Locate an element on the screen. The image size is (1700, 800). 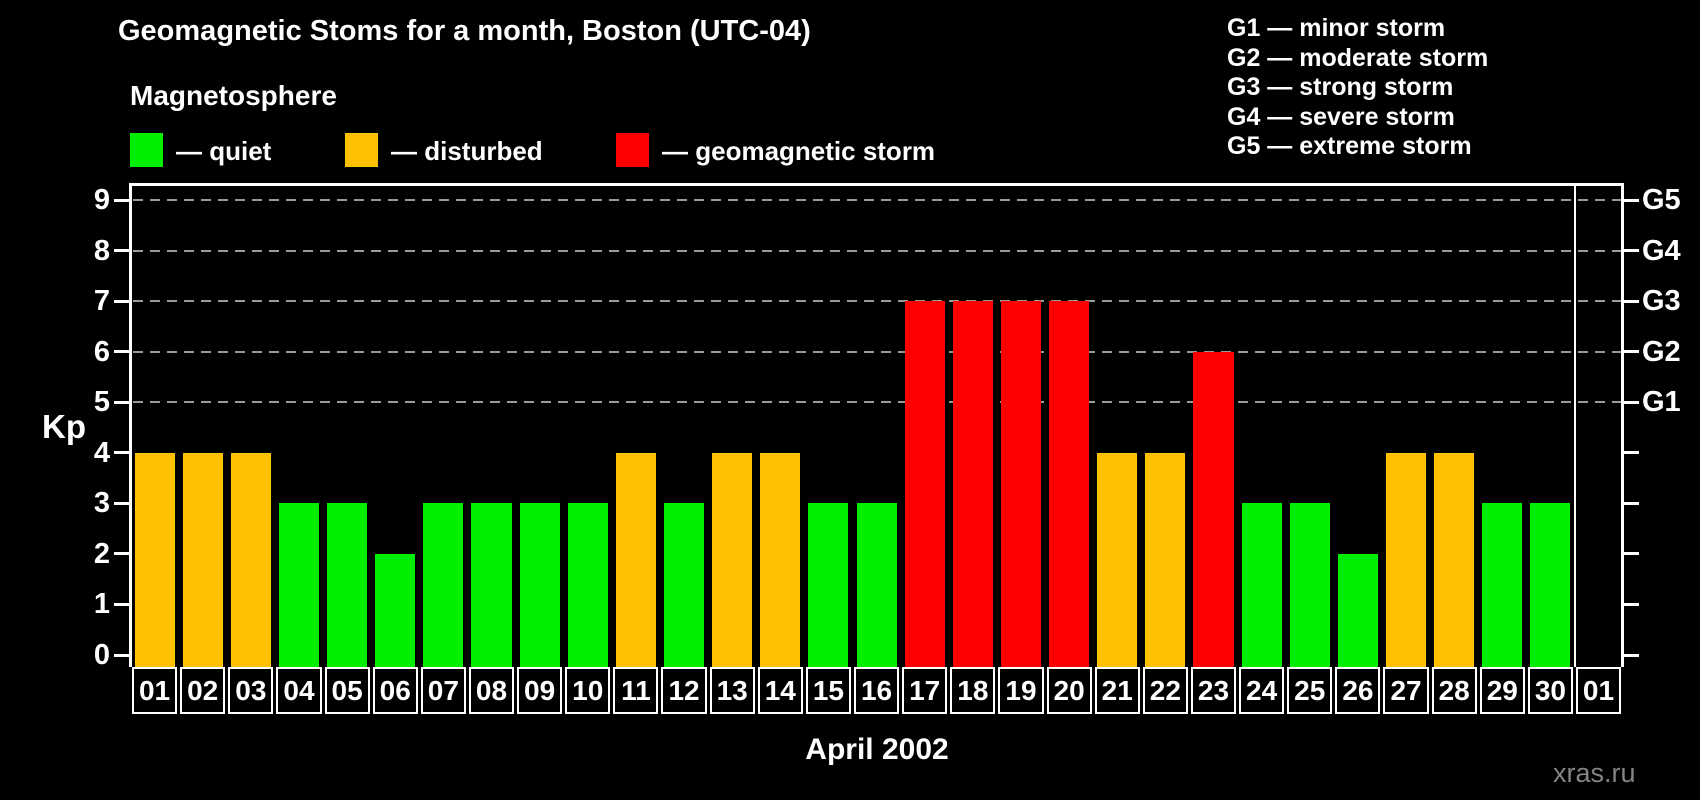
left-tick-label-0: 0 is located at coordinates (101, 655).